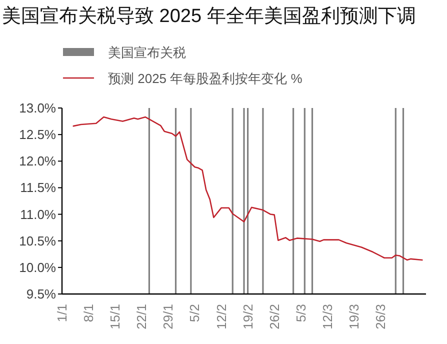 Image resolution: width=447 pixels, height=344 pixels. What do you see at coordinates (115, 317) in the screenshot?
I see `x-tick-label: 15/1` at bounding box center [115, 317].